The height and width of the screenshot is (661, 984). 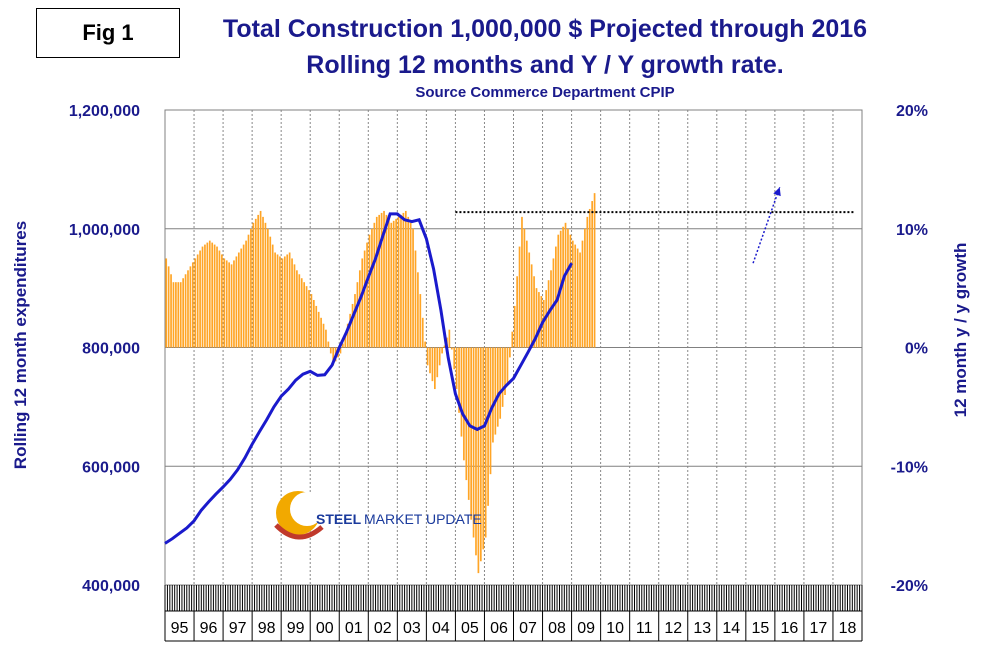 I want to click on x-tick-label: 17, so click(x=819, y=628).